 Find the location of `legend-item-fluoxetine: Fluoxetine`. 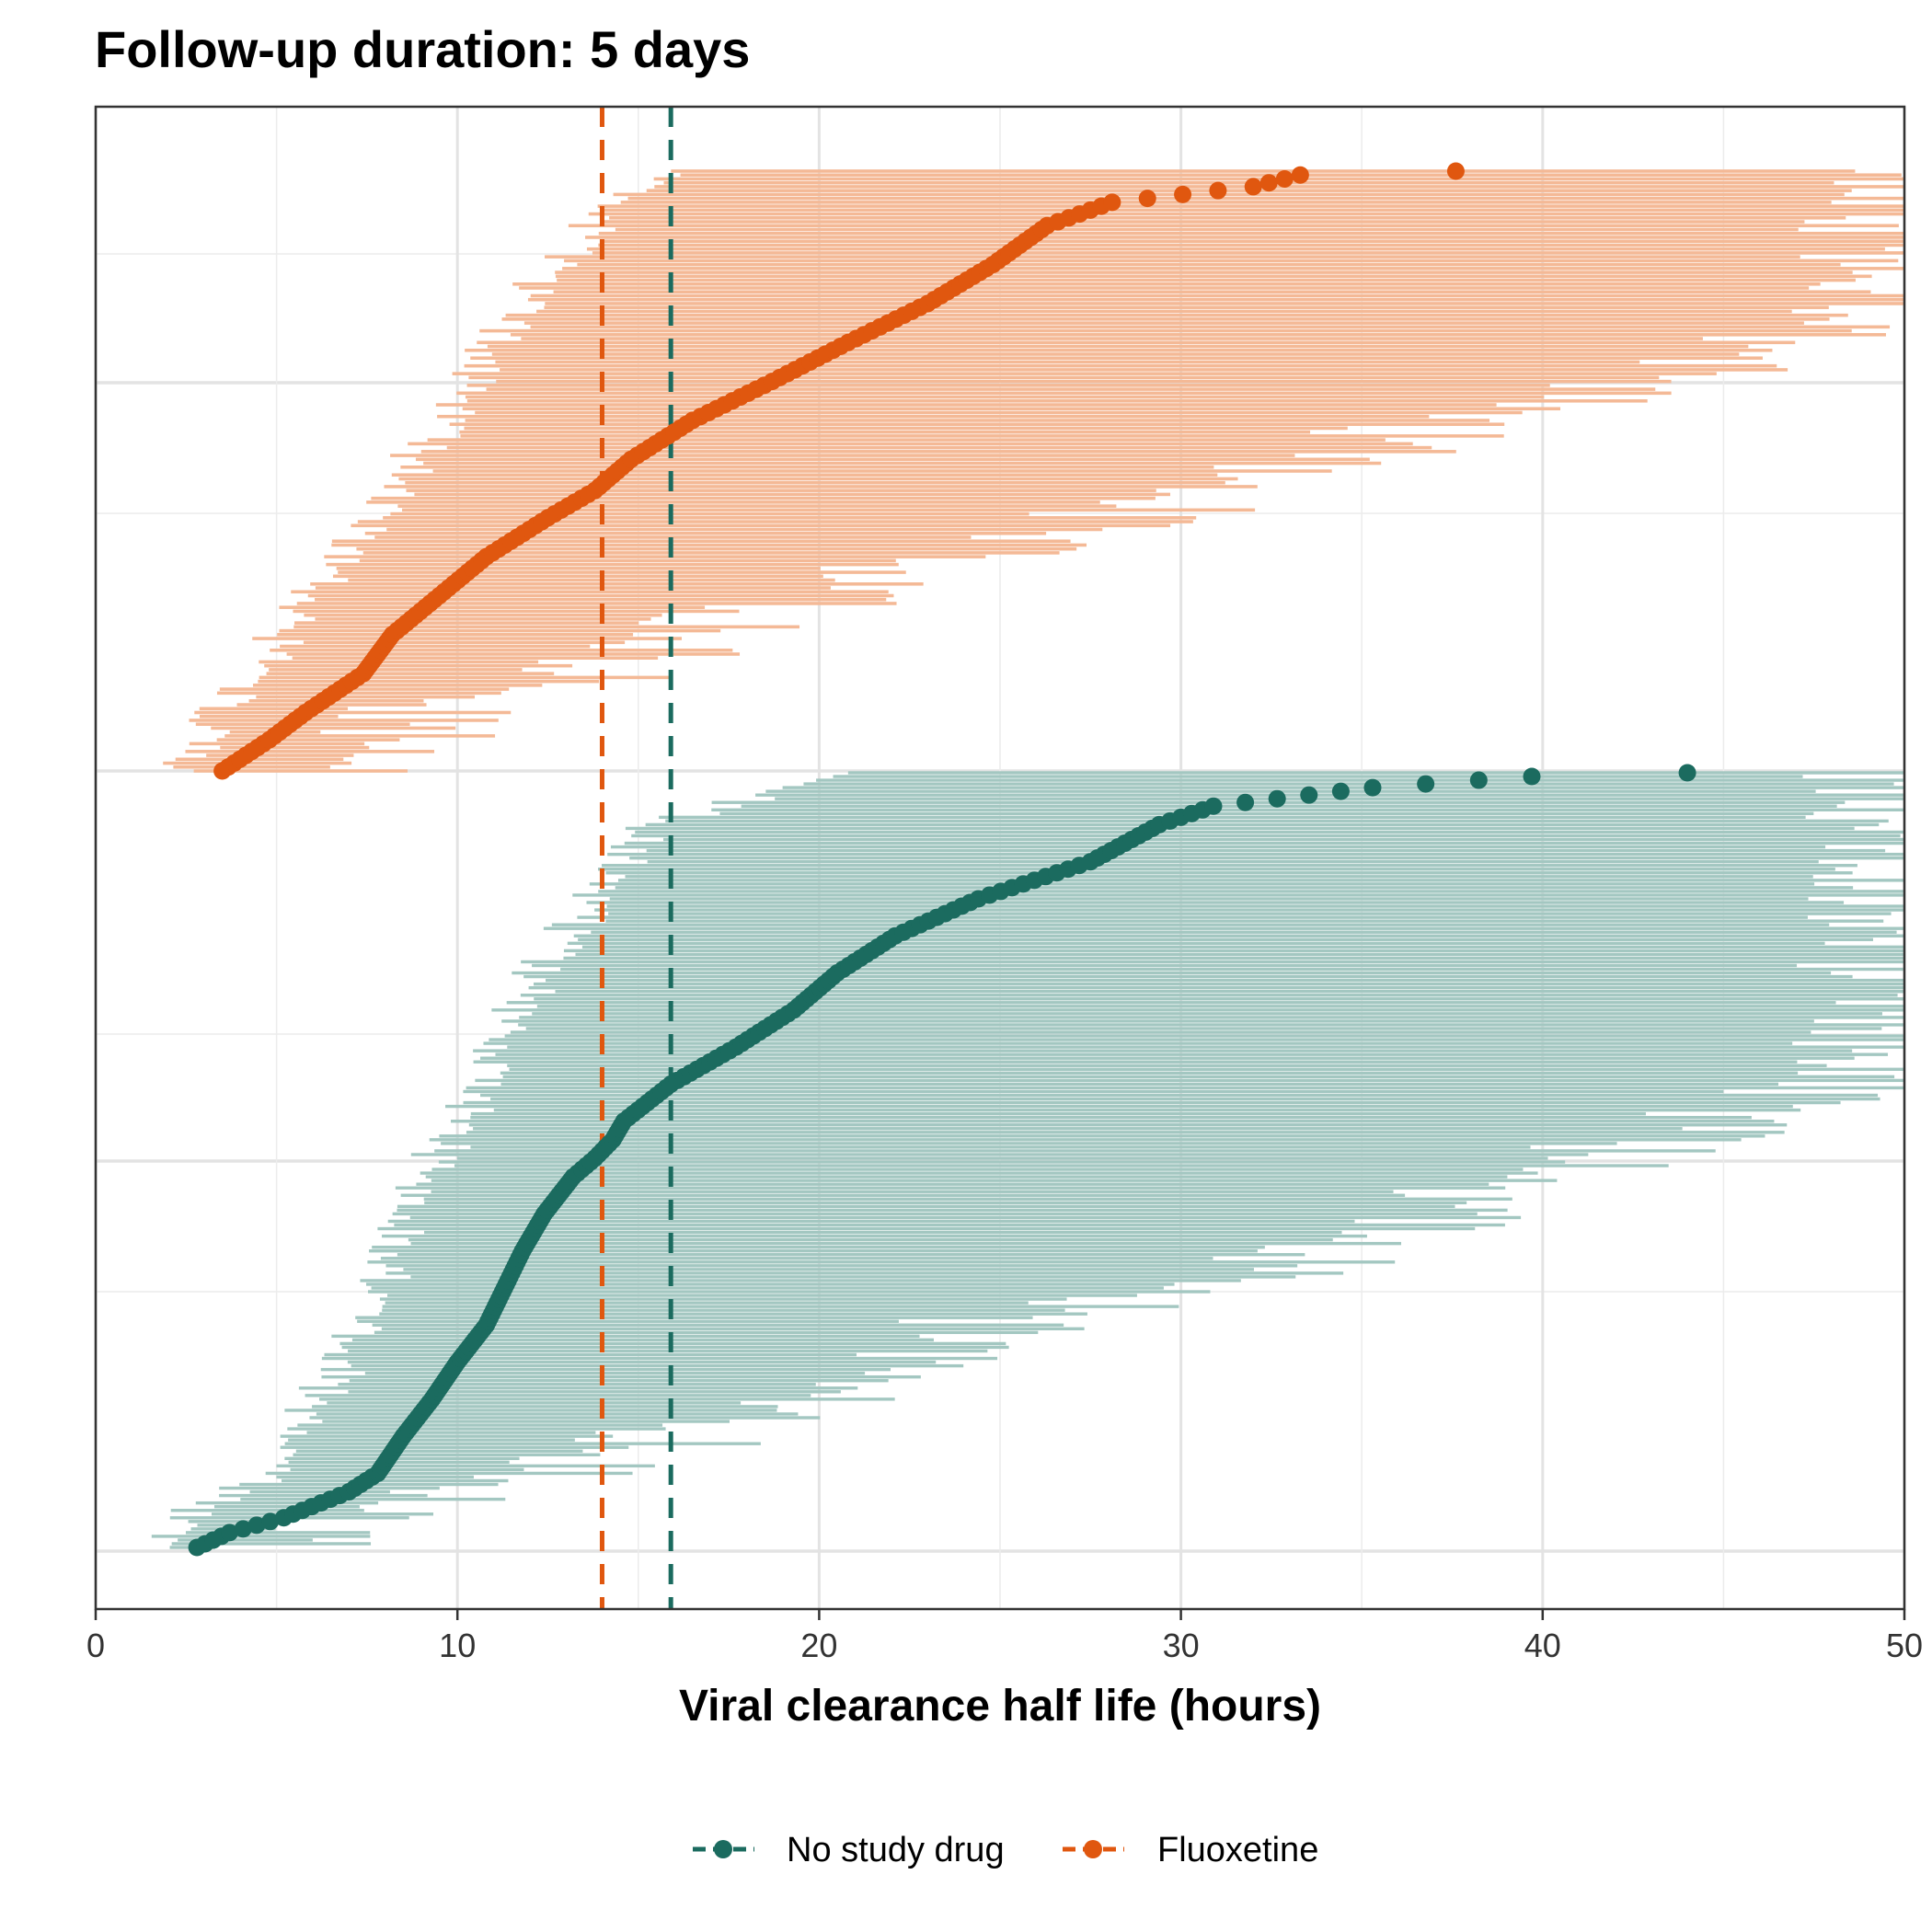

legend-item-fluoxetine: Fluoxetine is located at coordinates (1190, 1850).